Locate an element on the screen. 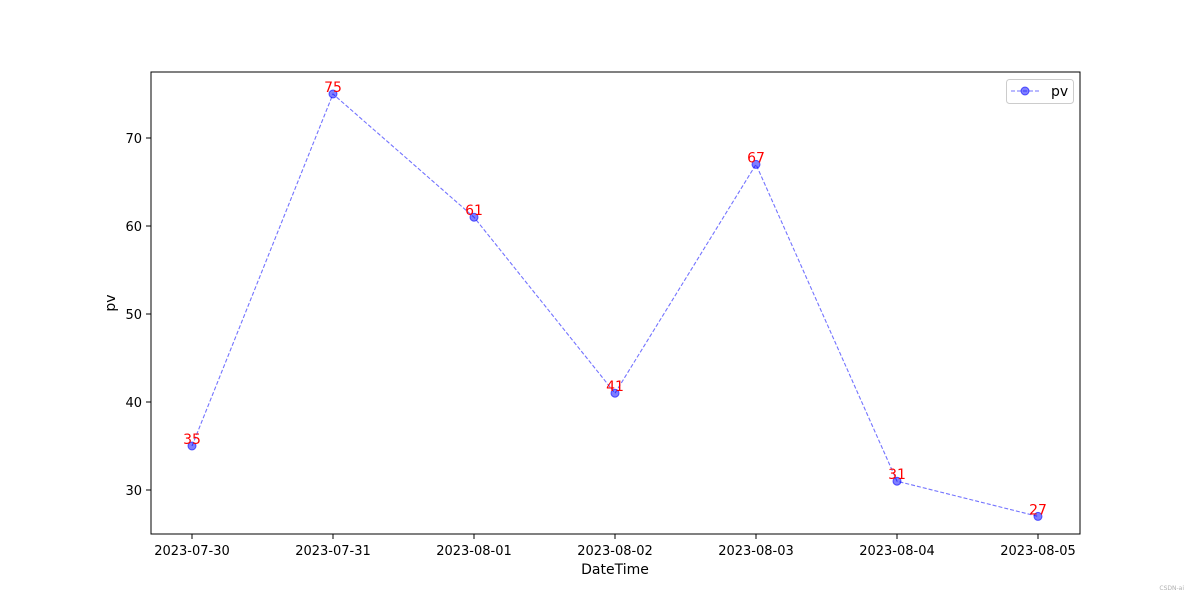 The height and width of the screenshot is (600, 1200). data-label: 67 is located at coordinates (756, 158).